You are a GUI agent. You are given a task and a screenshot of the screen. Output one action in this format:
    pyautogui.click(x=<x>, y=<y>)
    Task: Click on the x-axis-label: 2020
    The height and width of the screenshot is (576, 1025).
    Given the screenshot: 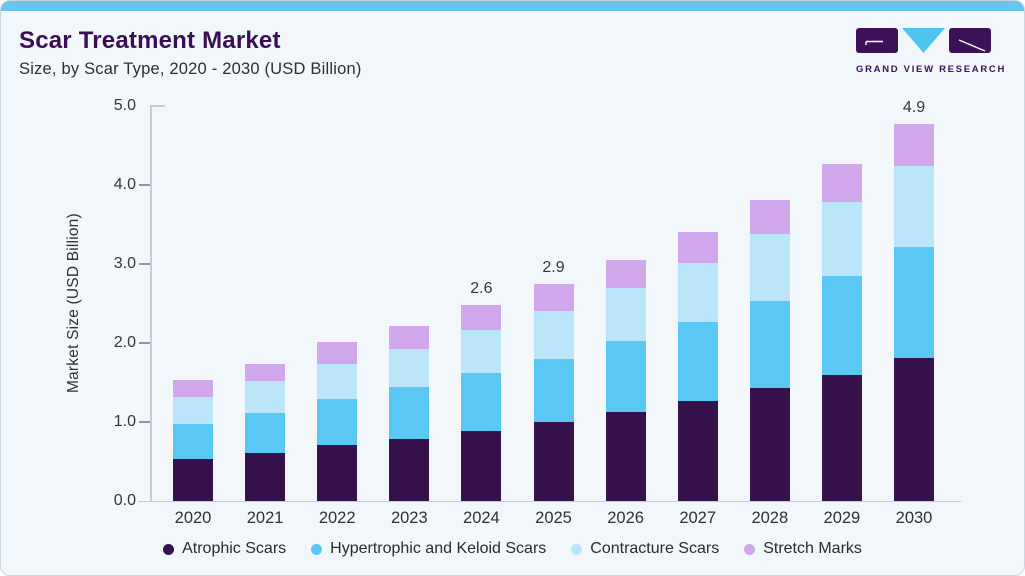 What is the action you would take?
    pyautogui.click(x=193, y=518)
    